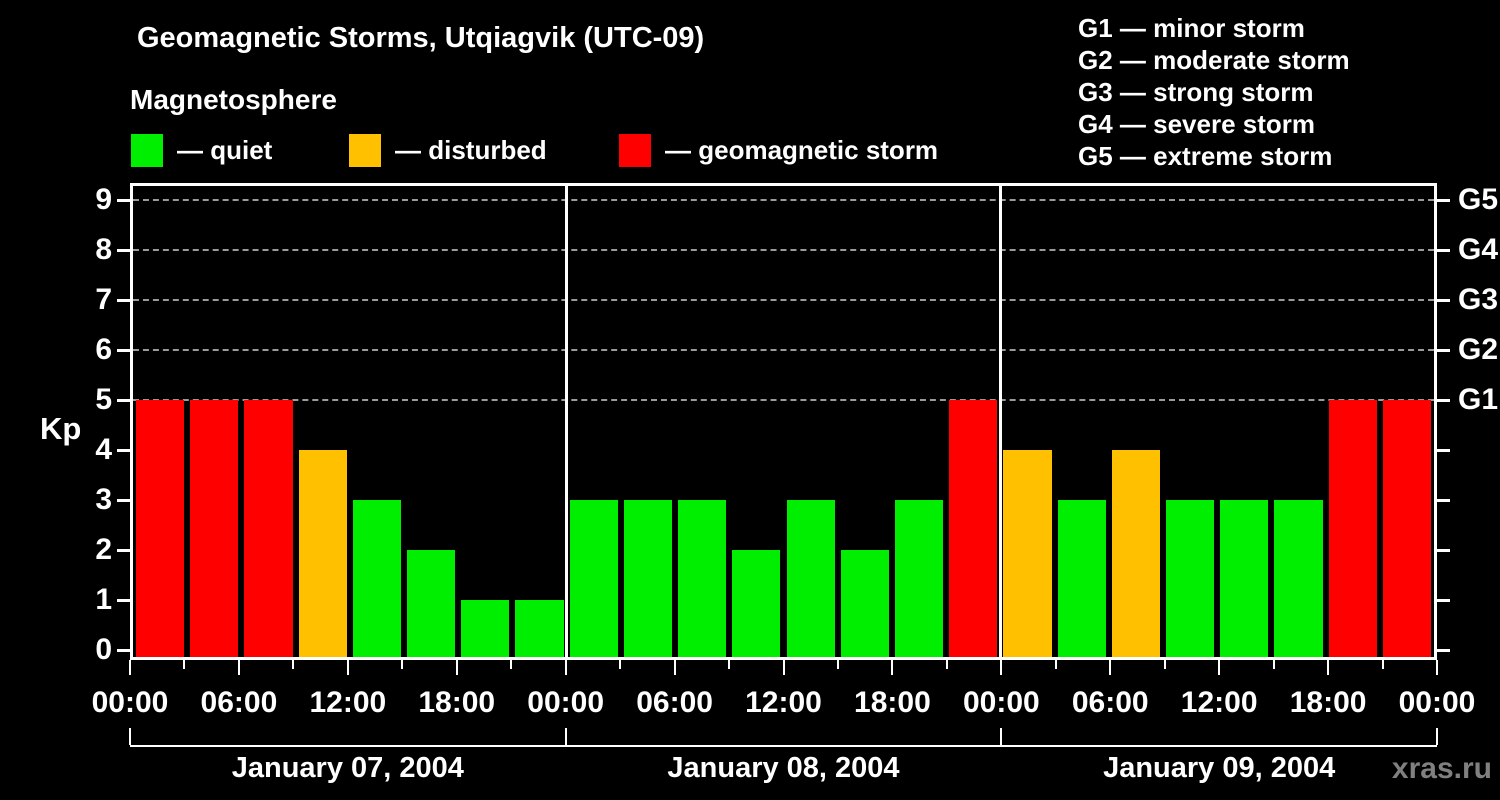  I want to click on legend-item-label: — geomagnetic storm, so click(802, 150).